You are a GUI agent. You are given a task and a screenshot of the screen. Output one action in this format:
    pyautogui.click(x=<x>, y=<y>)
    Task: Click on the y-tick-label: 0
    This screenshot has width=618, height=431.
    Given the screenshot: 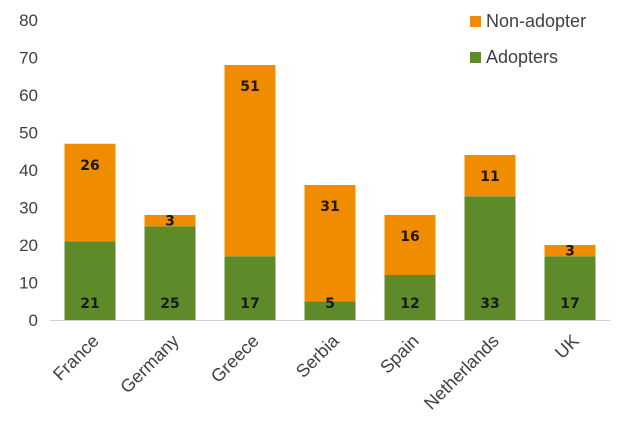 What is the action you would take?
    pyautogui.click(x=33, y=320)
    